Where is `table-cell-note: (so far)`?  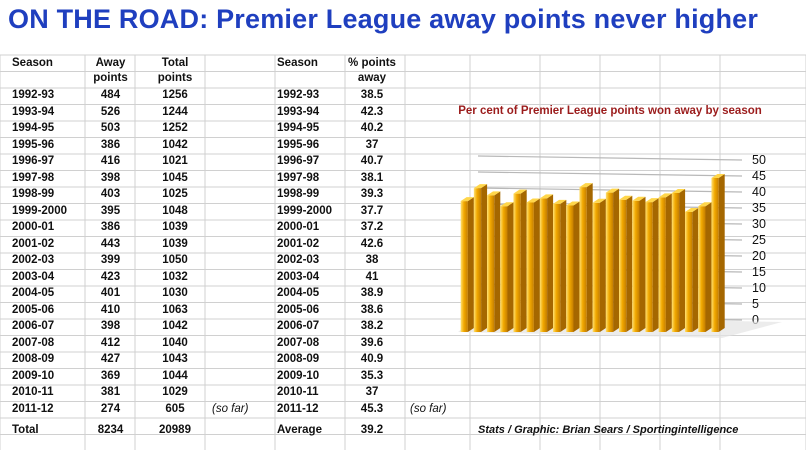
table-cell-note: (so far) is located at coordinates (230, 408).